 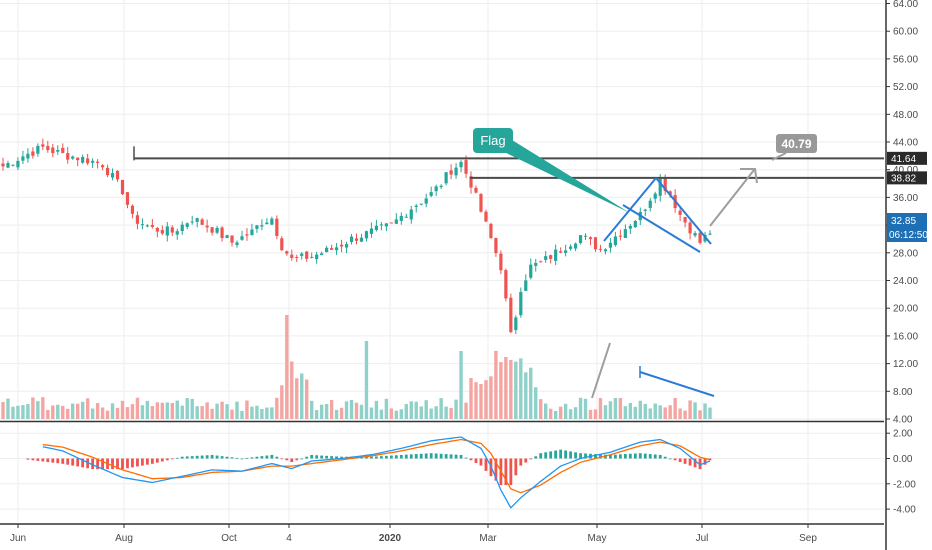 I want to click on x-tick-label: 4, so click(x=289, y=538).